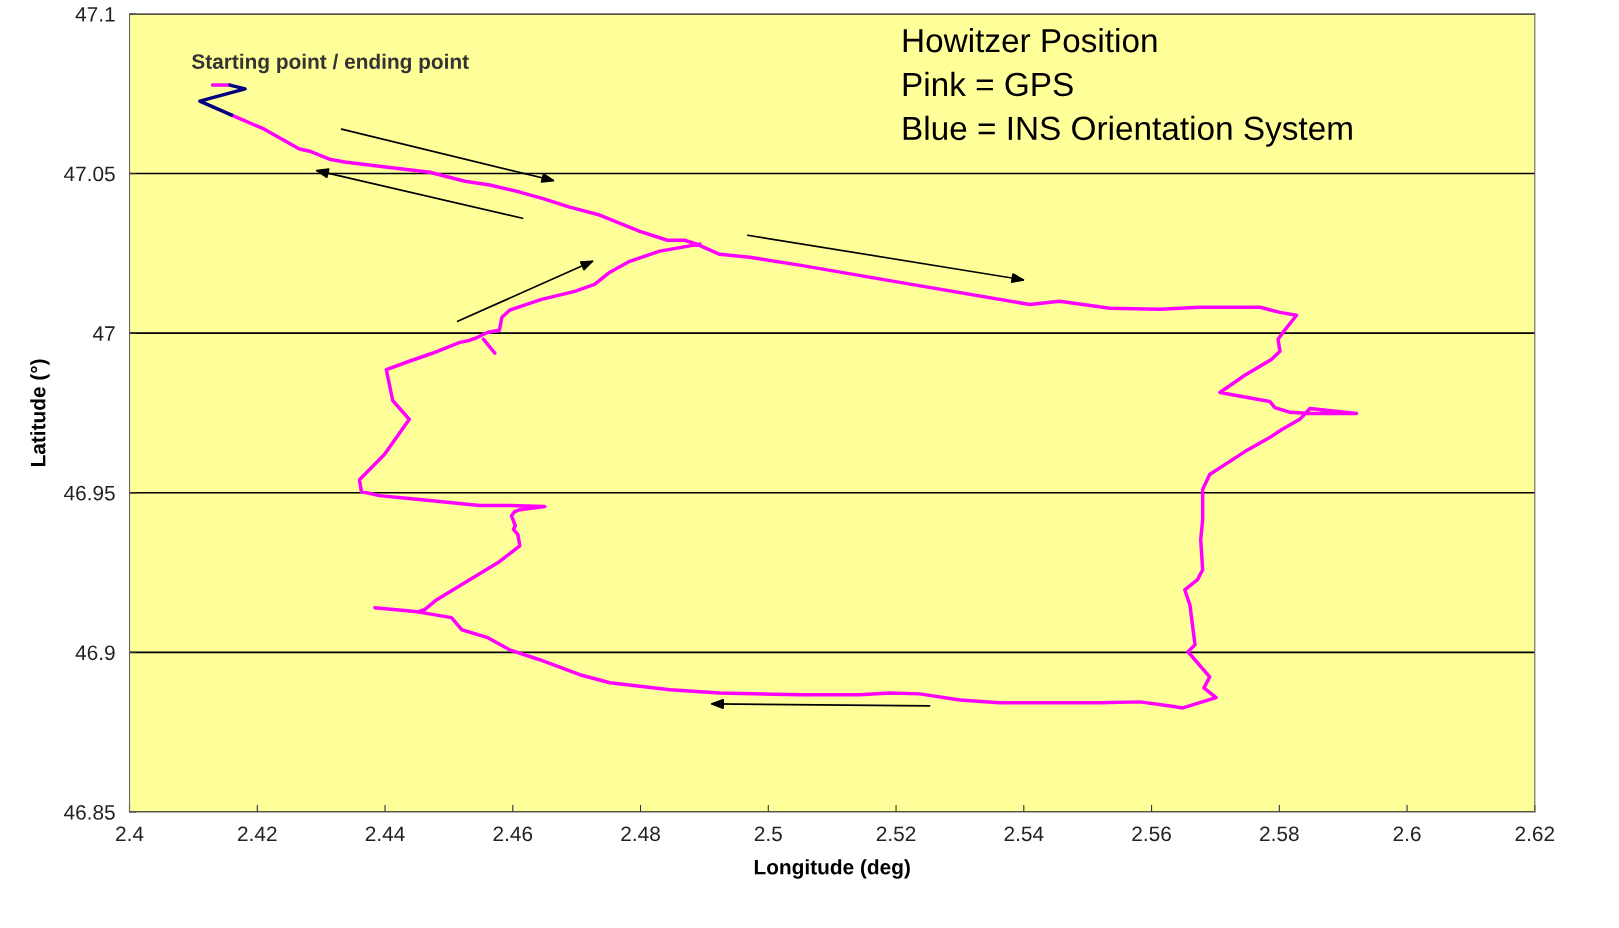  Describe the element at coordinates (95, 653) in the screenshot. I see `y-tick-label: 46.9` at that location.